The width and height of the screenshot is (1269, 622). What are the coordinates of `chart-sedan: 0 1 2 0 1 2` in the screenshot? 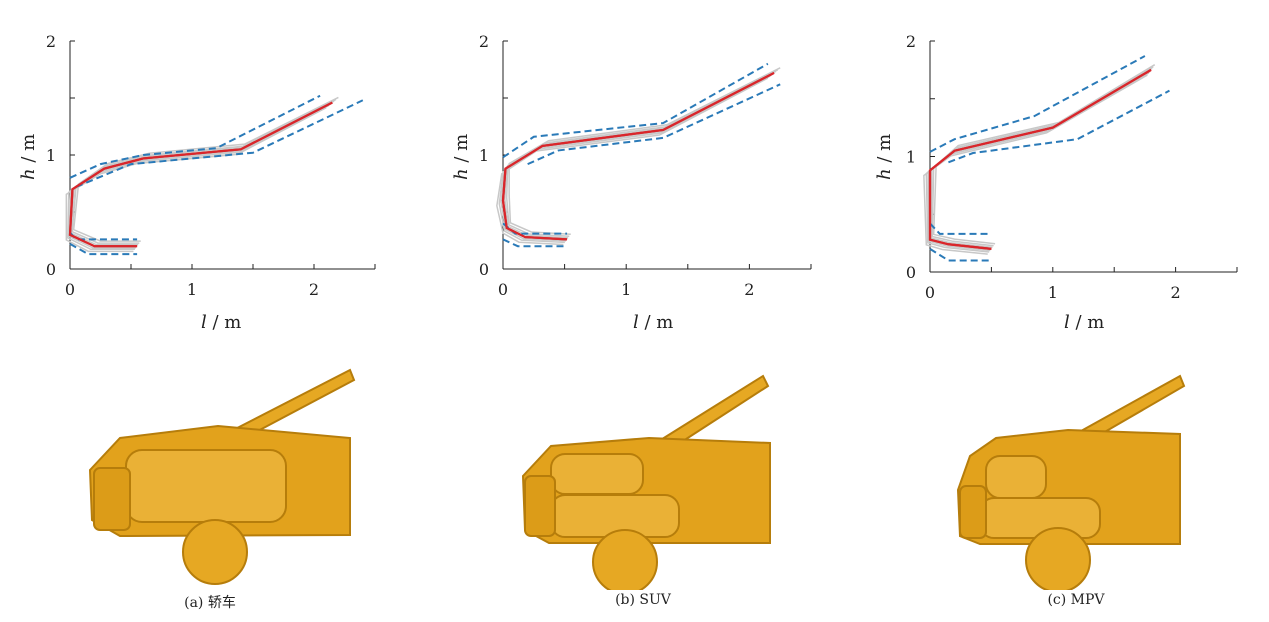 It's located at (211, 165).